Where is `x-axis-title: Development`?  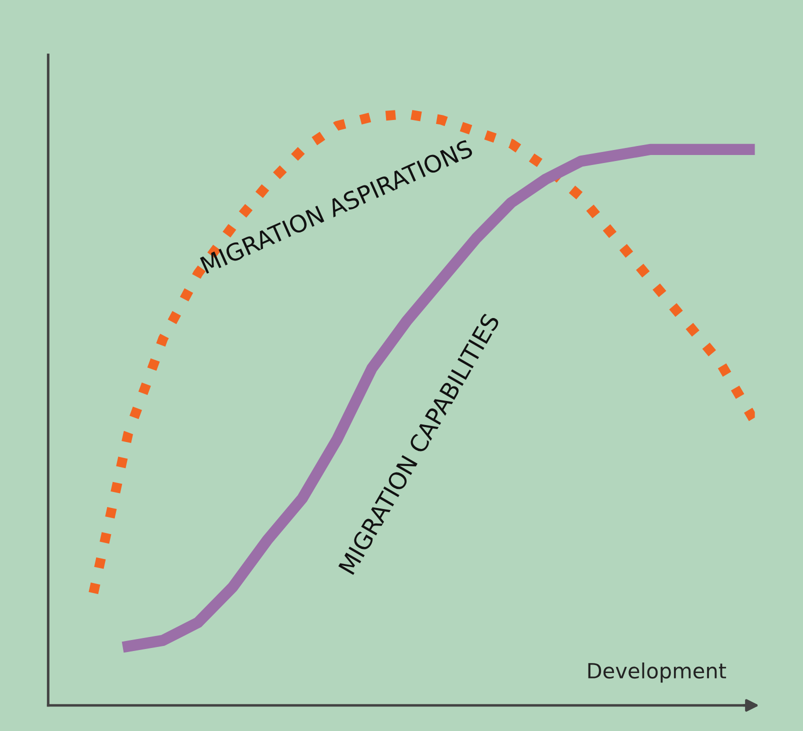 x-axis-title: Development is located at coordinates (657, 672).